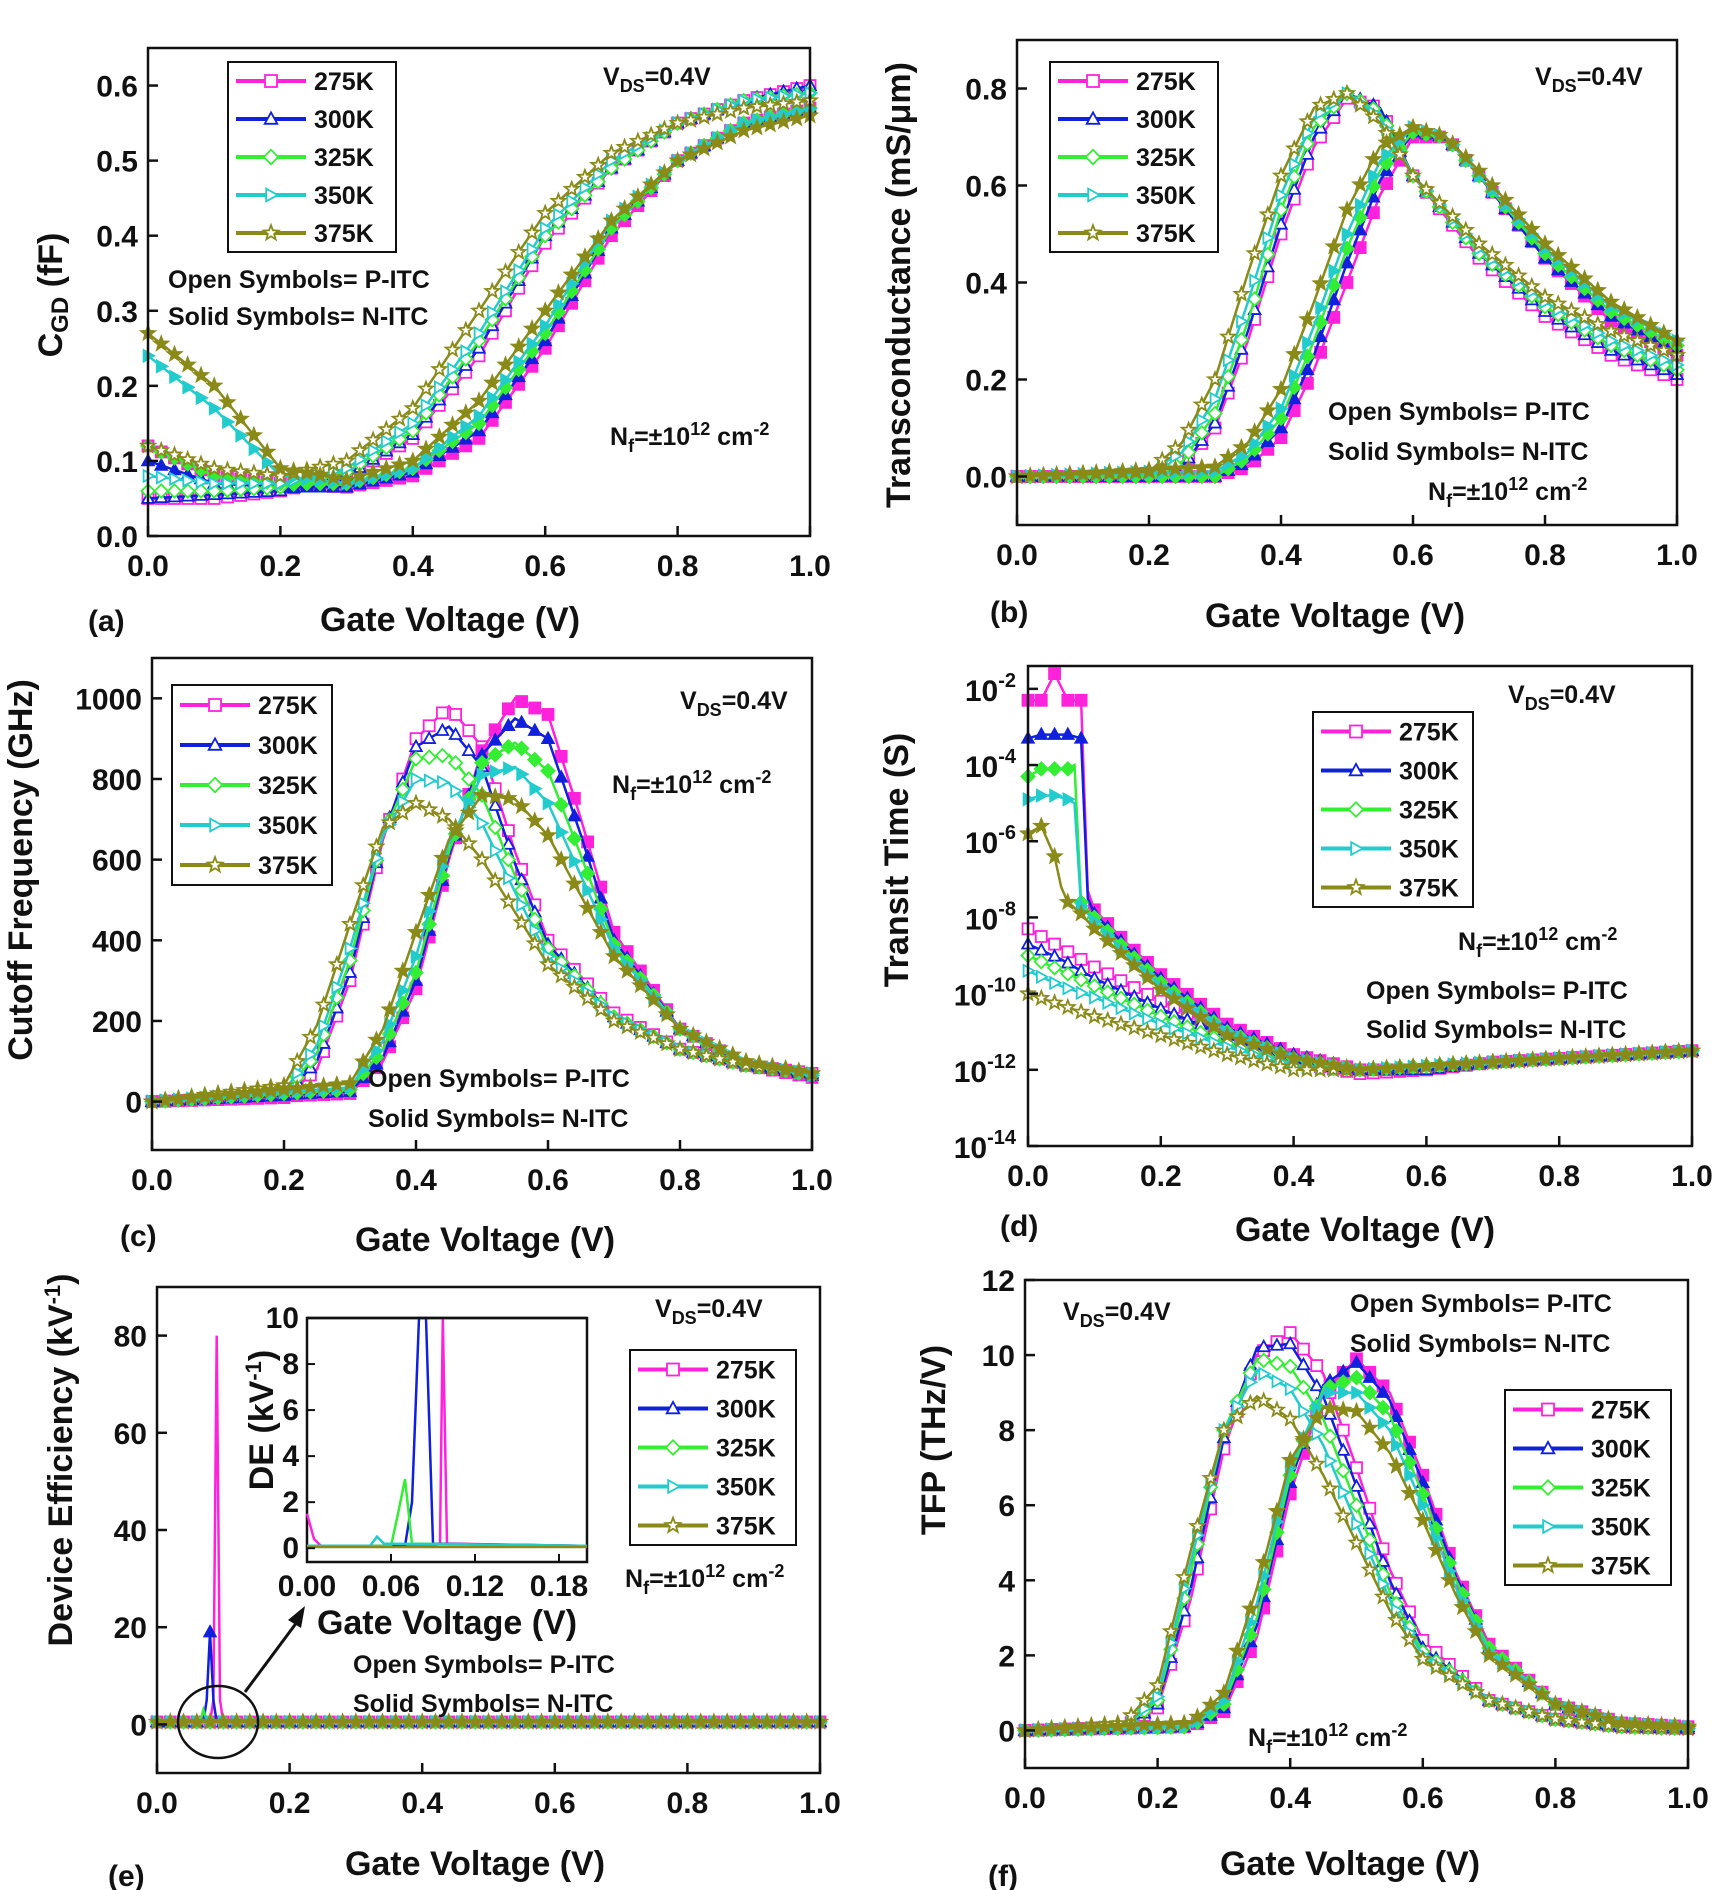 The image size is (1720, 1890). What do you see at coordinates (1166, 158) in the screenshot?
I see `panel-b-legend-label: 325K` at bounding box center [1166, 158].